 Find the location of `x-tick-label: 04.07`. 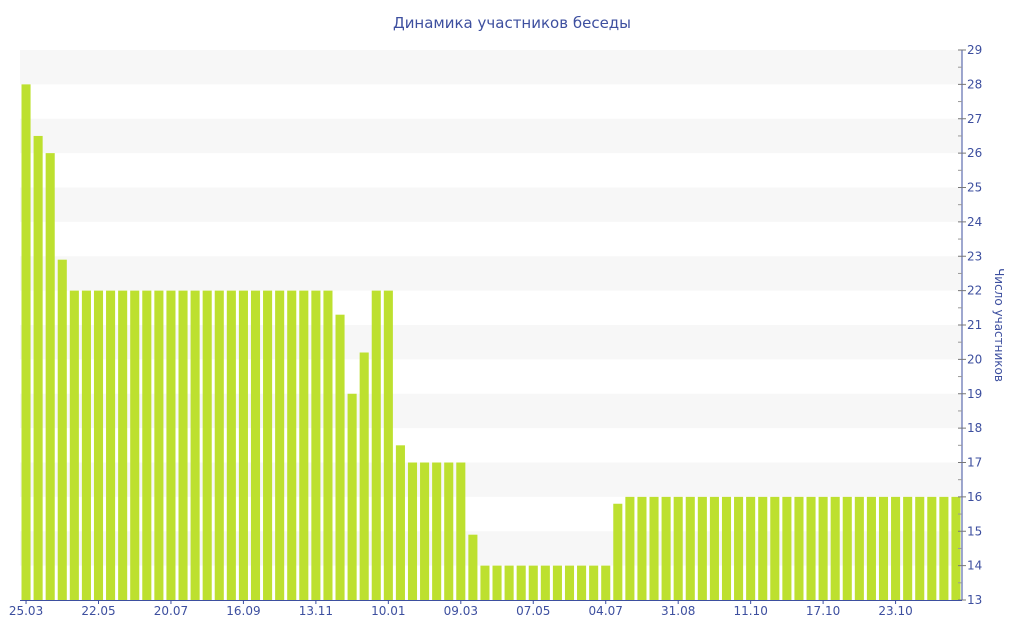

x-tick-label: 04.07 is located at coordinates (606, 611).